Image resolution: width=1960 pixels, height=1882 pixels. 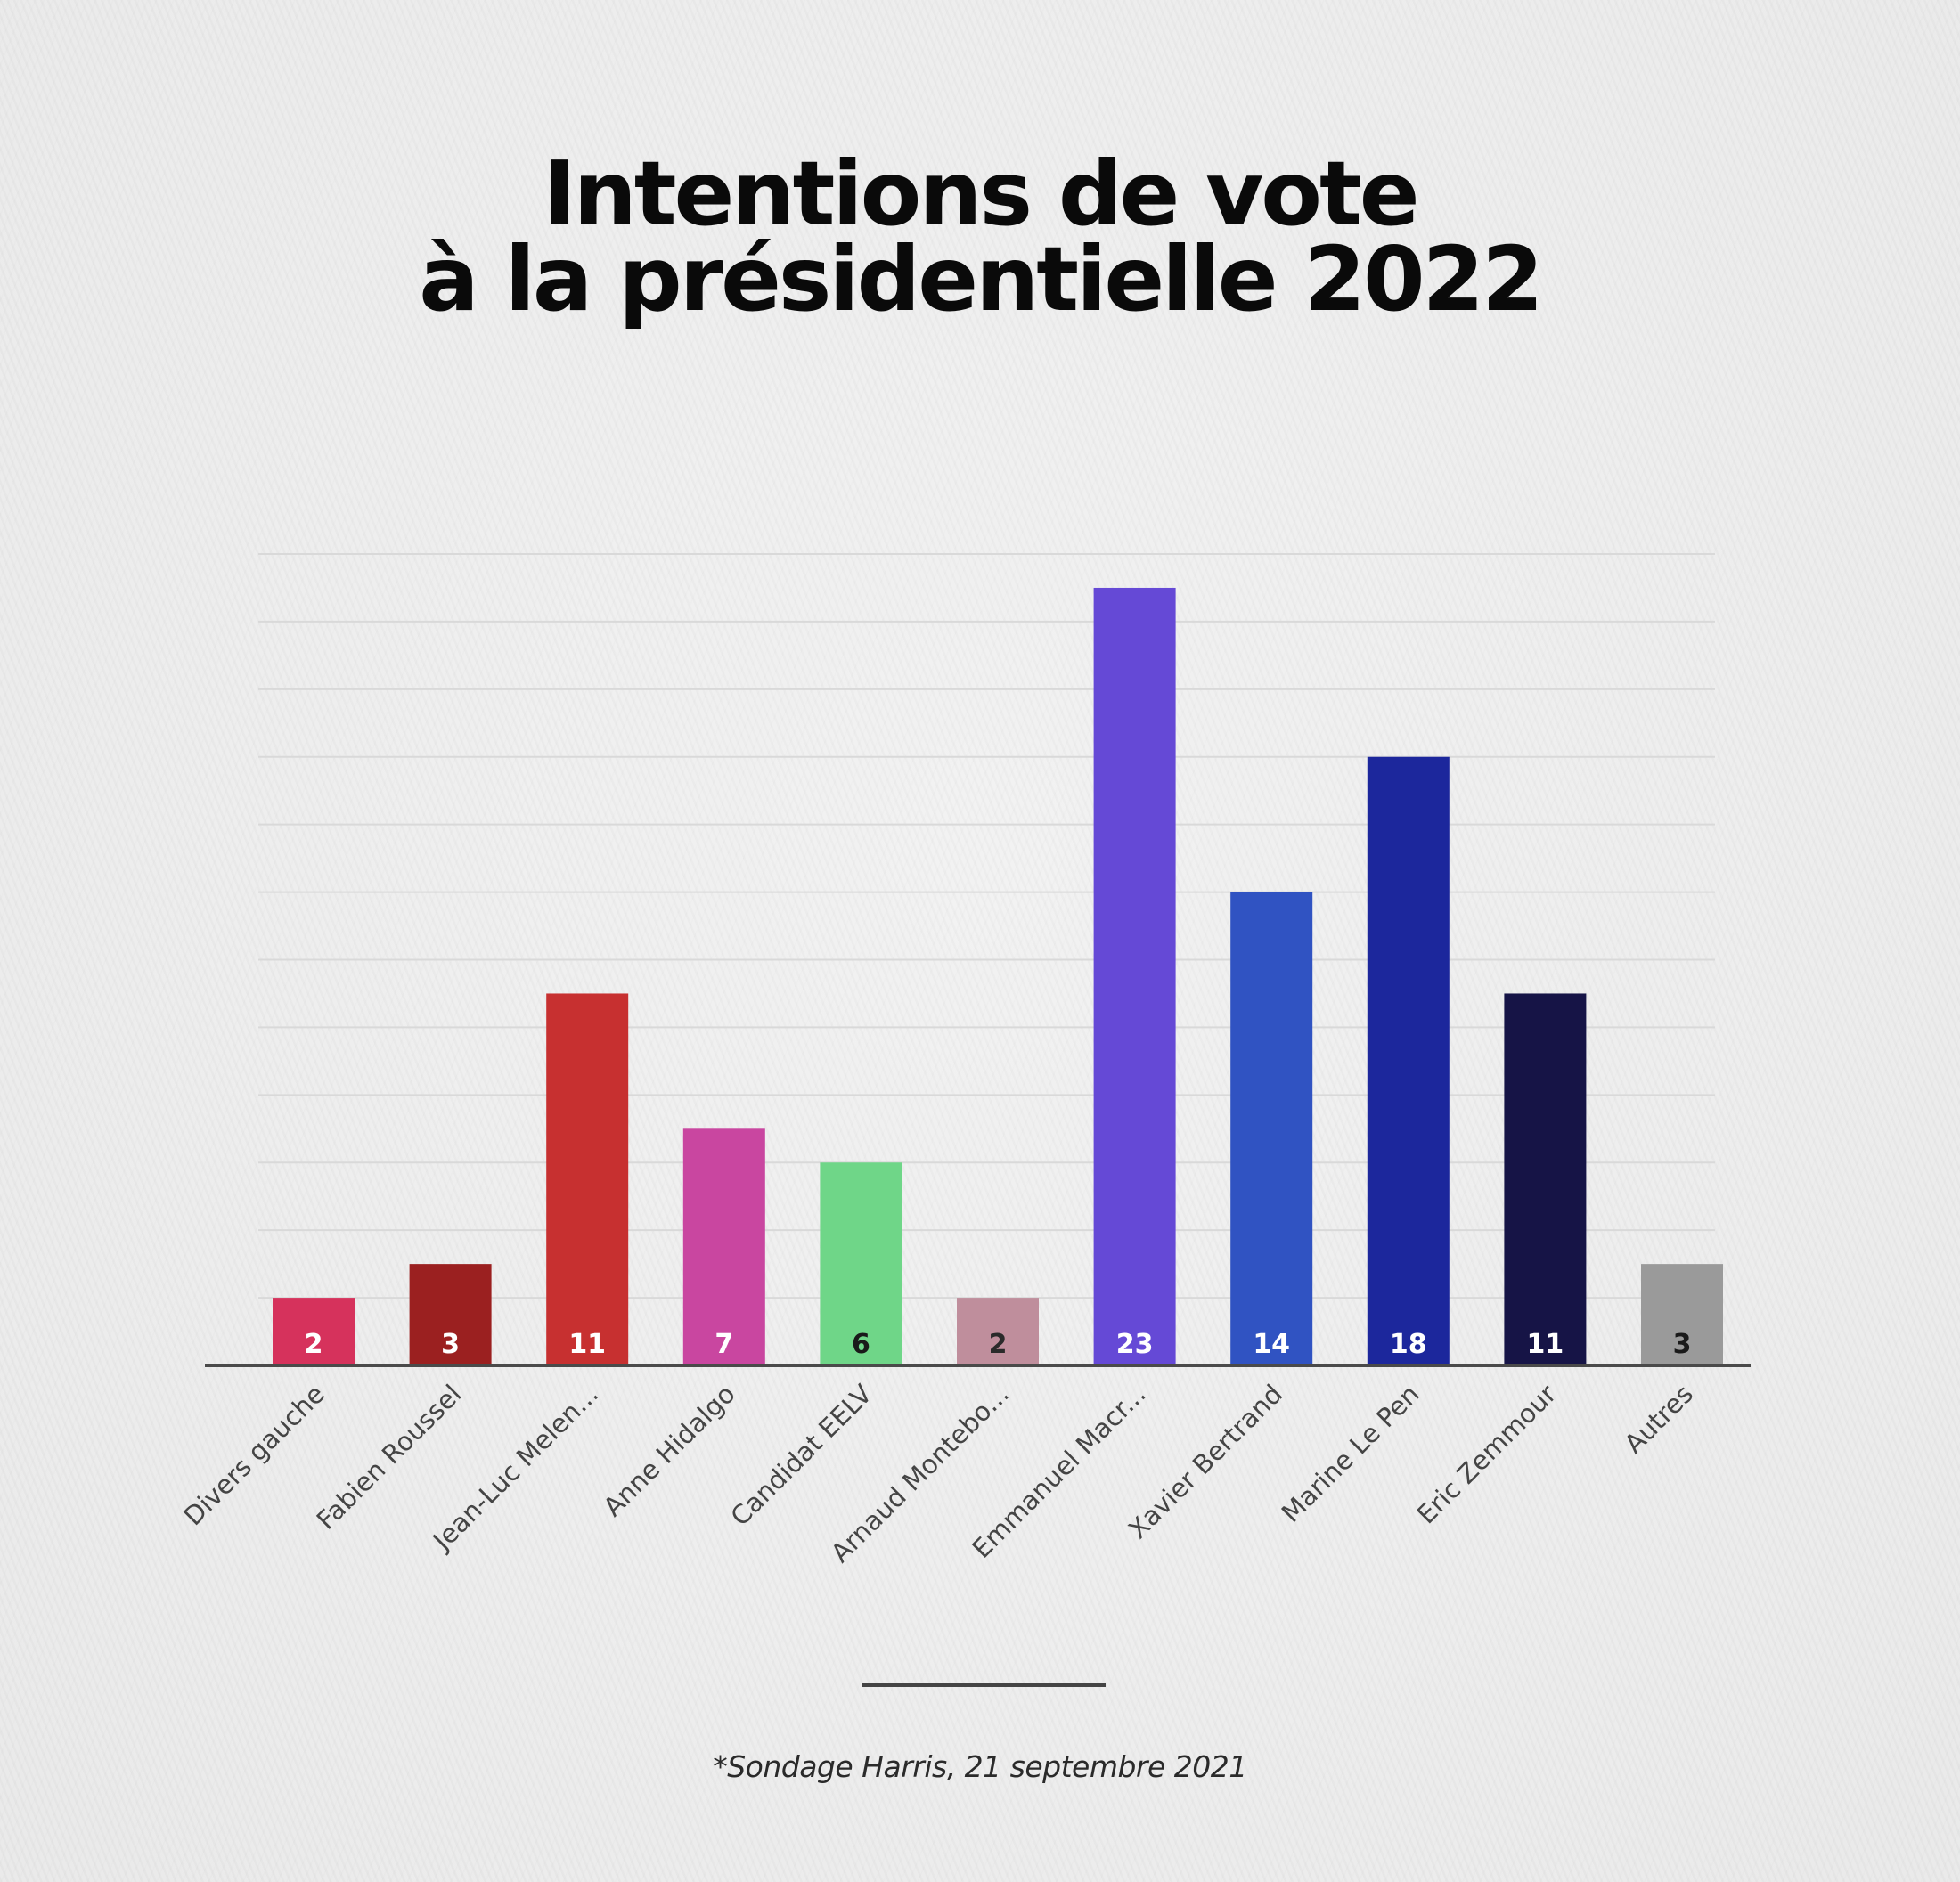 What do you see at coordinates (1659, 1419) in the screenshot?
I see `x-tick-label: Autres` at bounding box center [1659, 1419].